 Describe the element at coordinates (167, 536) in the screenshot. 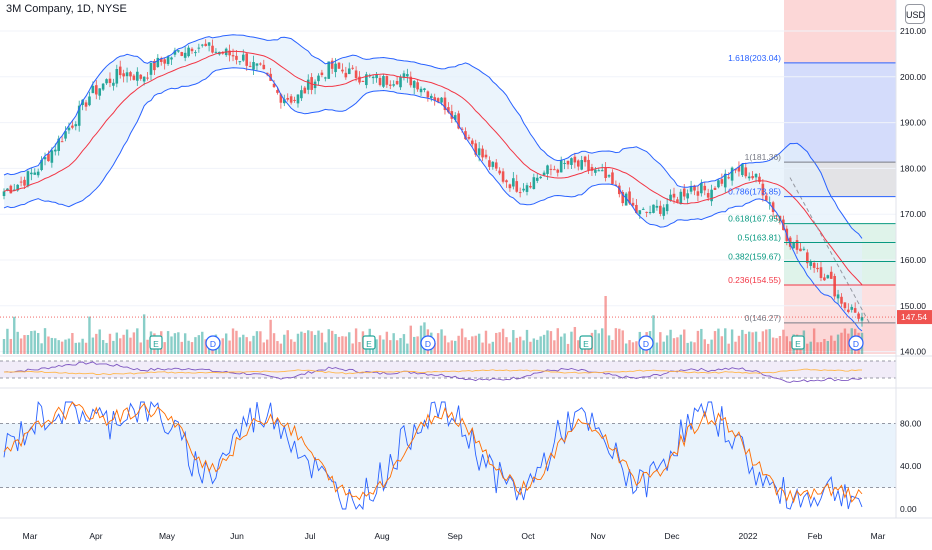

I see `time-tick-label: May` at that location.